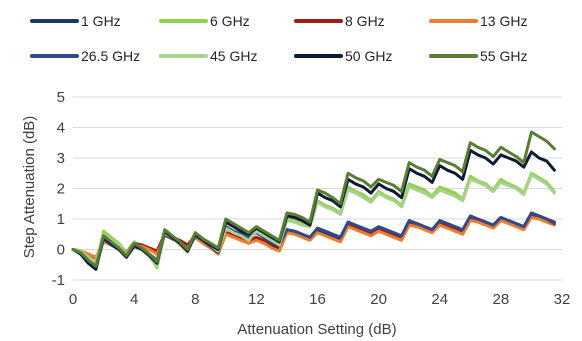  I want to click on y-tick-label: 4, so click(61, 128).